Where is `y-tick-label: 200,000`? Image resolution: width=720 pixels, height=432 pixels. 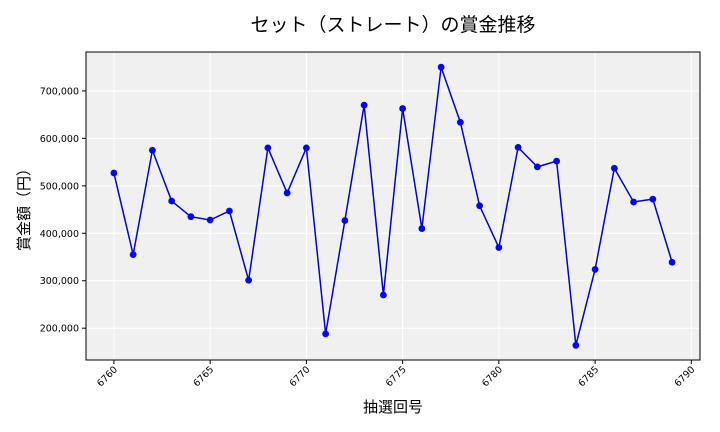
y-tick-label: 200,000 is located at coordinates (59, 329).